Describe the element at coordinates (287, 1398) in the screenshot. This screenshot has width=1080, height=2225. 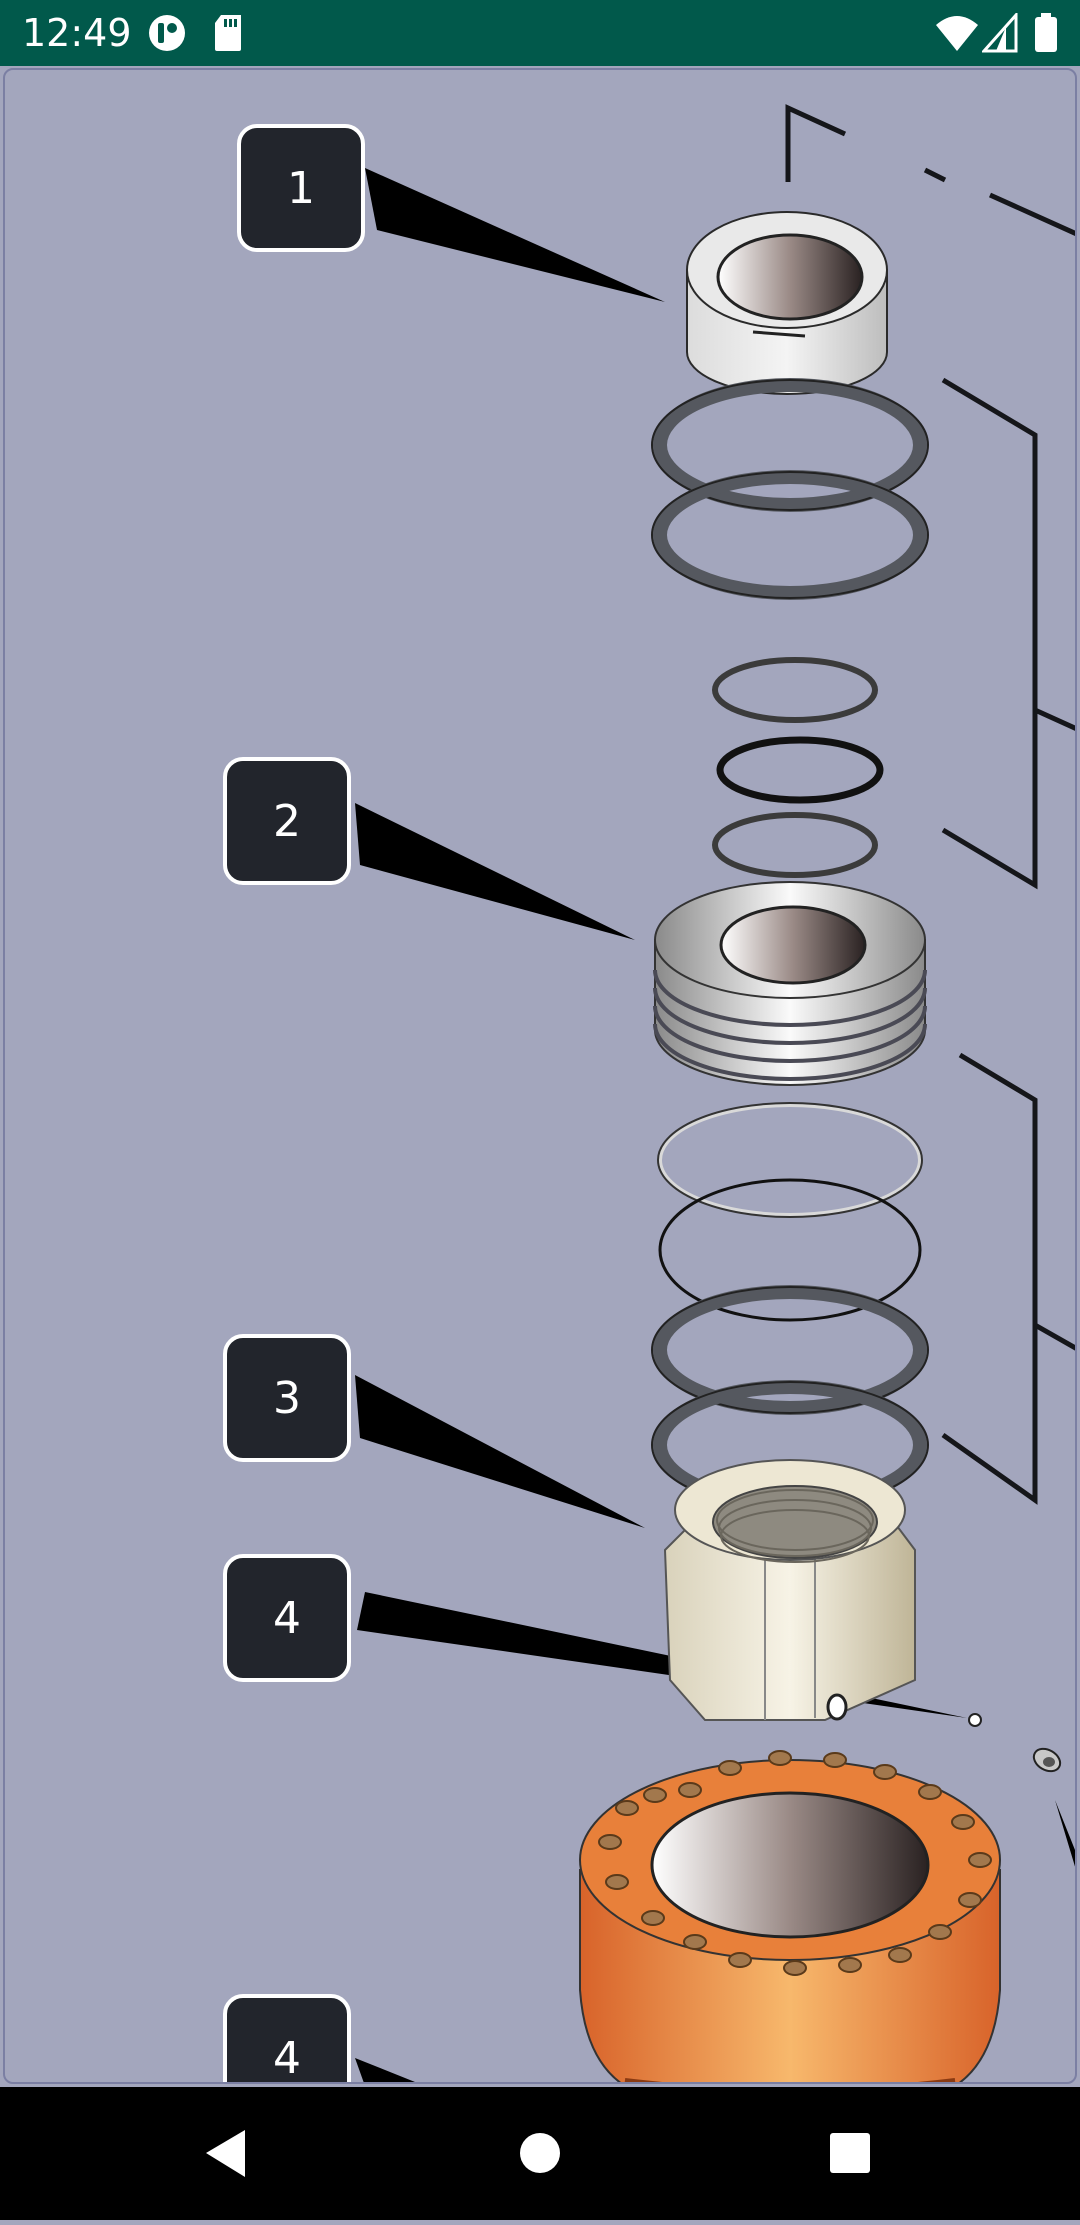
I see `callout-3: 3` at that location.